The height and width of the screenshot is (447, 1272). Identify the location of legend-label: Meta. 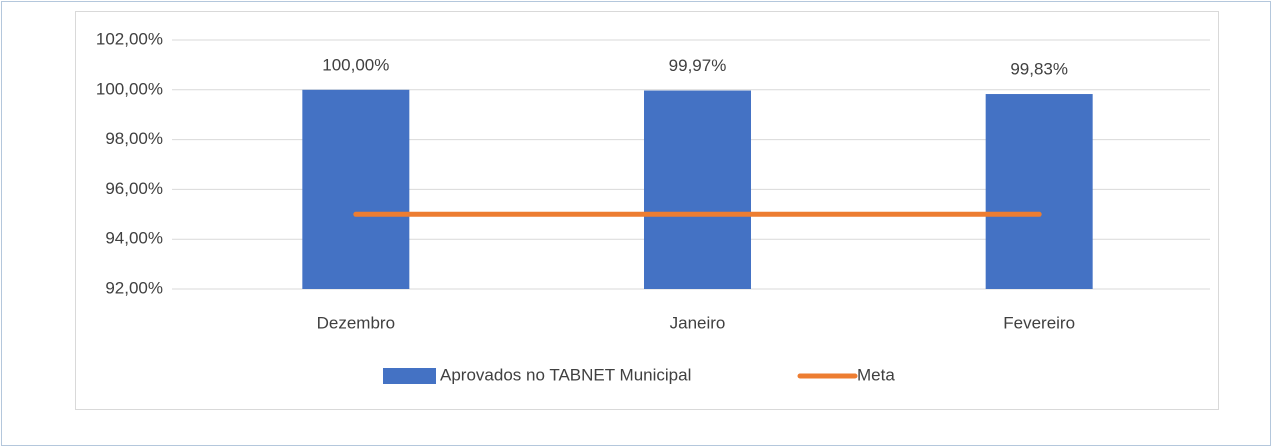
(876, 374).